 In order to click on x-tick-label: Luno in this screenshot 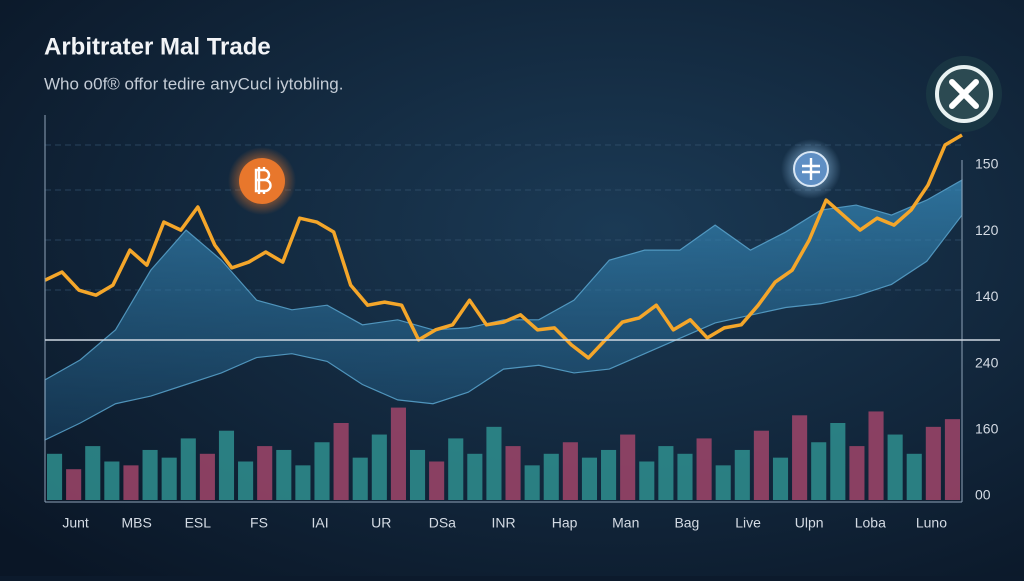, I will do `click(931, 523)`.